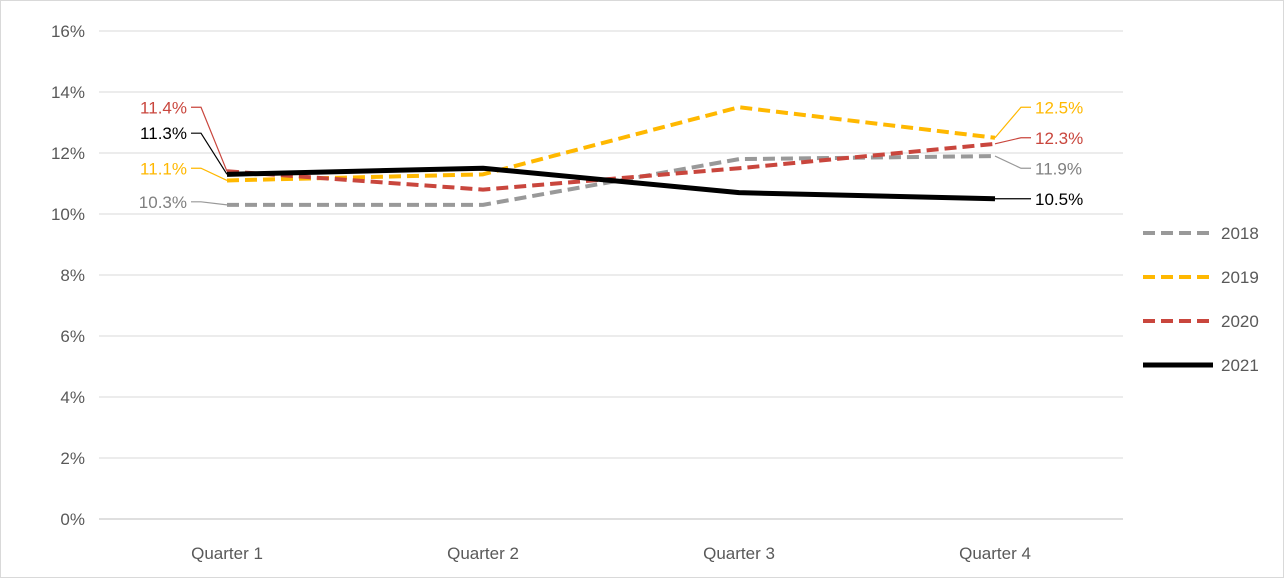 This screenshot has height=579, width=1284. I want to click on data-label: 12.5%, so click(1059, 107).